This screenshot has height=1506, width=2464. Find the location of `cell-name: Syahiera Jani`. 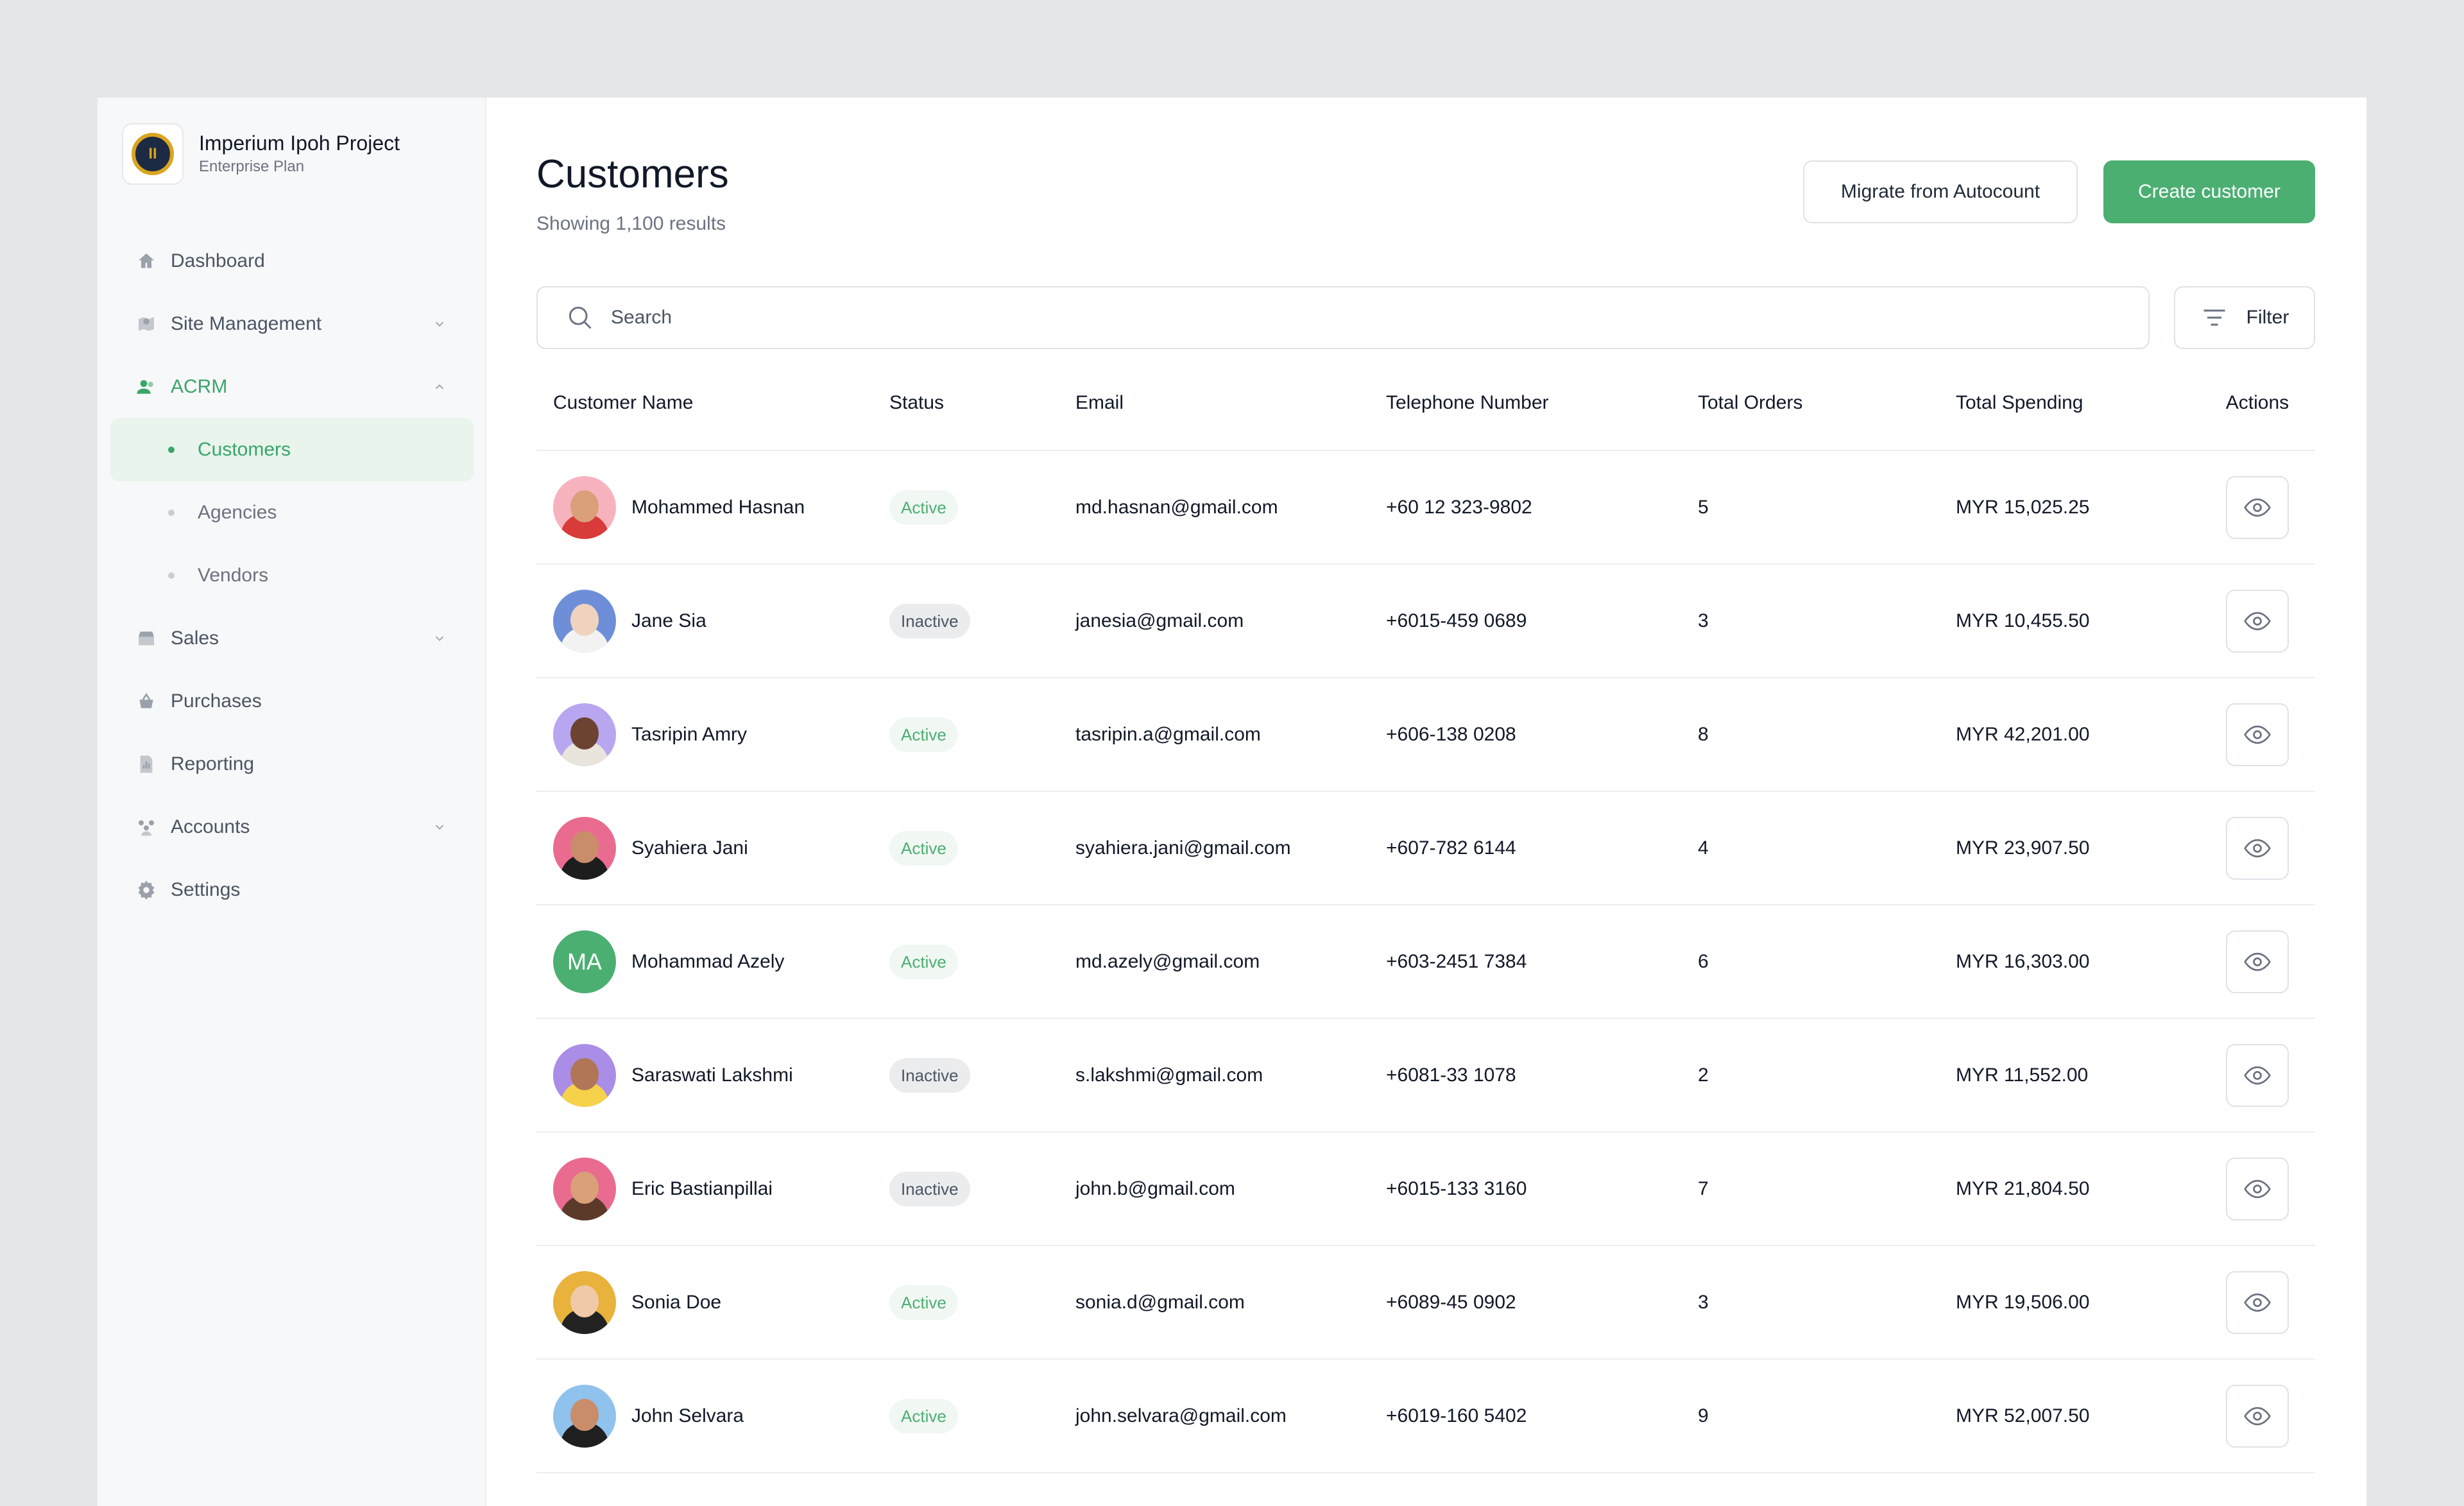

cell-name: Syahiera Jani is located at coordinates (713, 848).